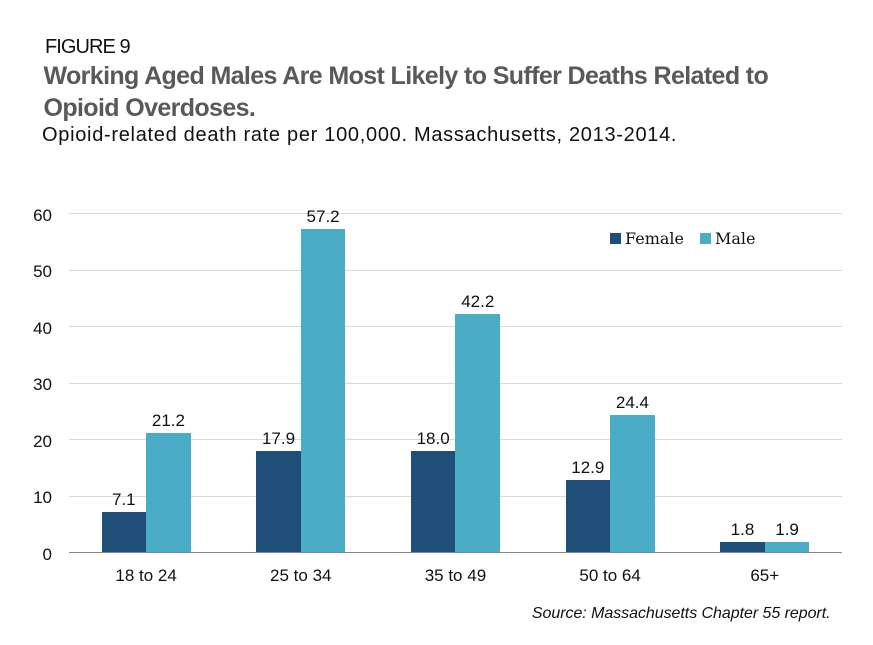 This screenshot has width=873, height=645. What do you see at coordinates (42, 272) in the screenshot?
I see `y-axis-tick-label: 50` at bounding box center [42, 272].